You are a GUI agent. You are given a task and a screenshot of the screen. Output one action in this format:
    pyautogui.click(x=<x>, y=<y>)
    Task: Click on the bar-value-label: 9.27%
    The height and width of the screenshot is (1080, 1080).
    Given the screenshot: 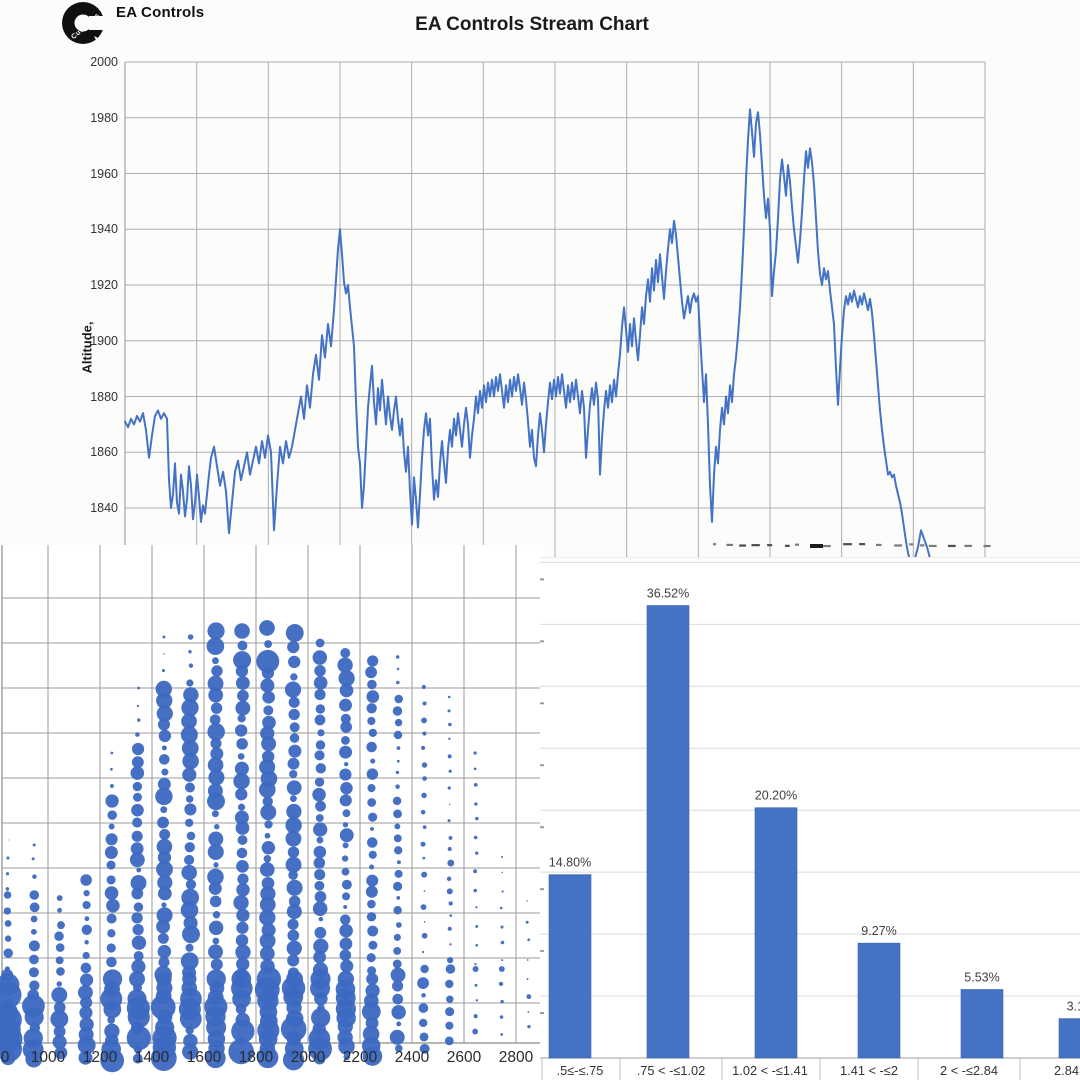 What is the action you would take?
    pyautogui.click(x=878, y=931)
    